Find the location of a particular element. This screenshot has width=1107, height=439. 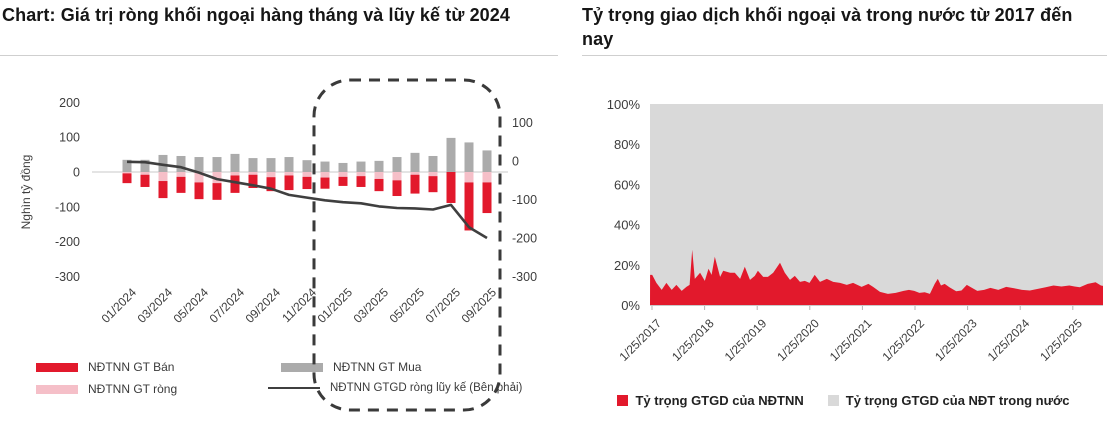

legend-item-cumulative: NĐTNN GTGD ròng lũy kế (Bên phải) is located at coordinates (395, 388).